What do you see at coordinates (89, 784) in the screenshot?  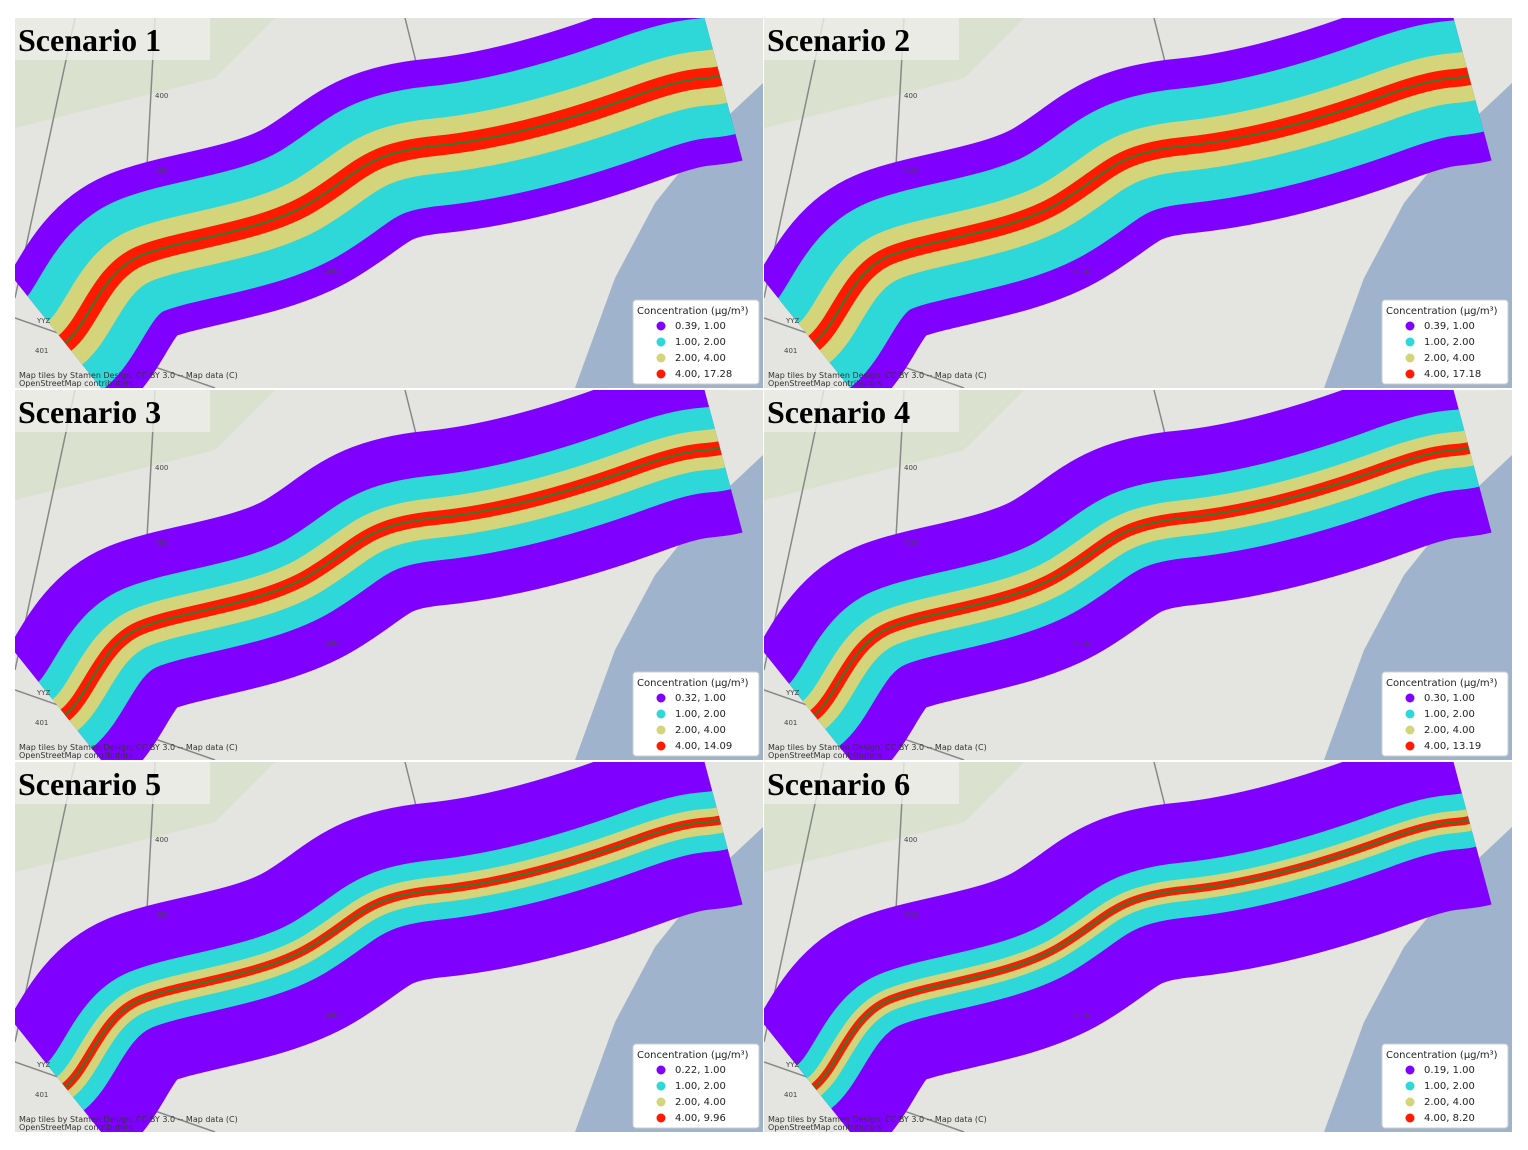 I see `panel-title: Scenario 5` at bounding box center [89, 784].